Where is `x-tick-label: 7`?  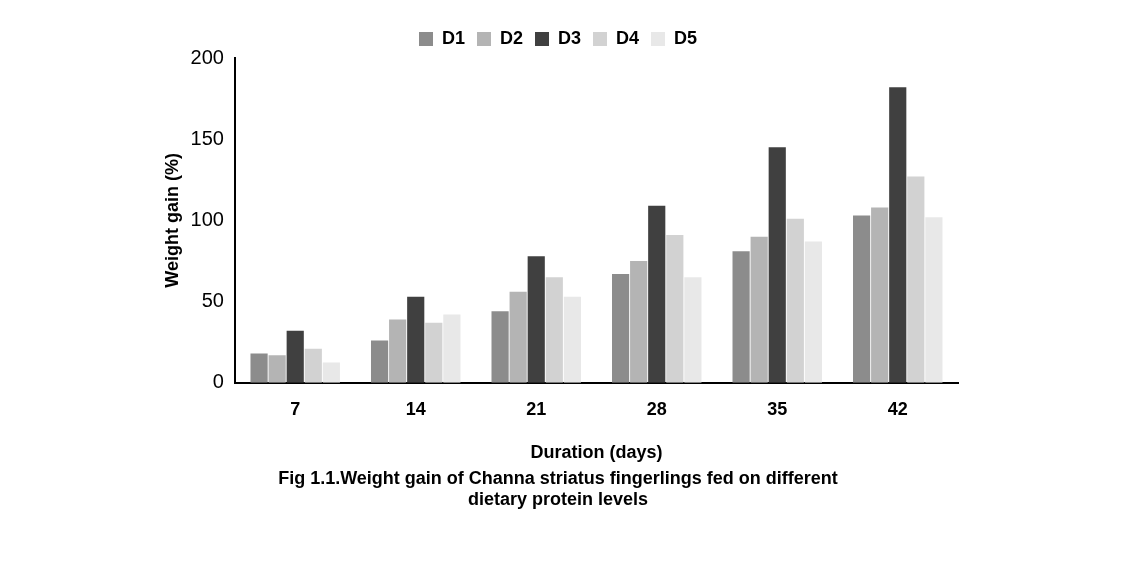
x-tick-label: 7 is located at coordinates (295, 408).